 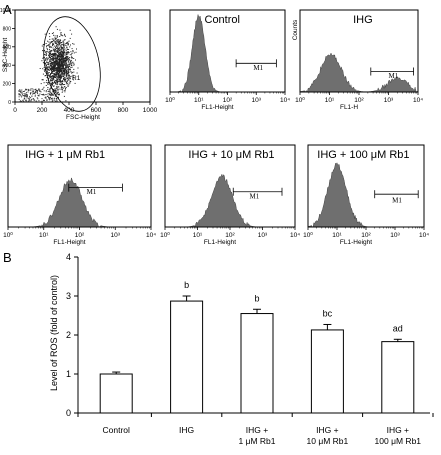 What do you see at coordinates (68, 374) in the screenshot?
I see `y-tick-label: 1` at bounding box center [68, 374].